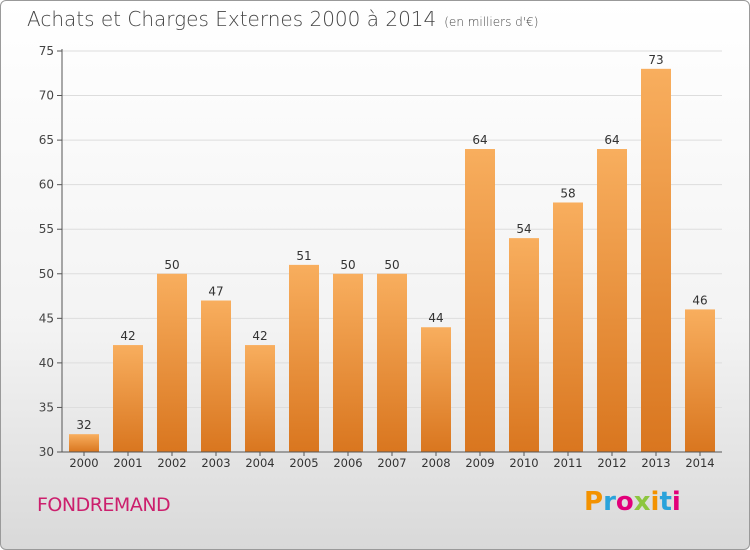 This screenshot has width=750, height=550. I want to click on logo-letter: x, so click(642, 502).